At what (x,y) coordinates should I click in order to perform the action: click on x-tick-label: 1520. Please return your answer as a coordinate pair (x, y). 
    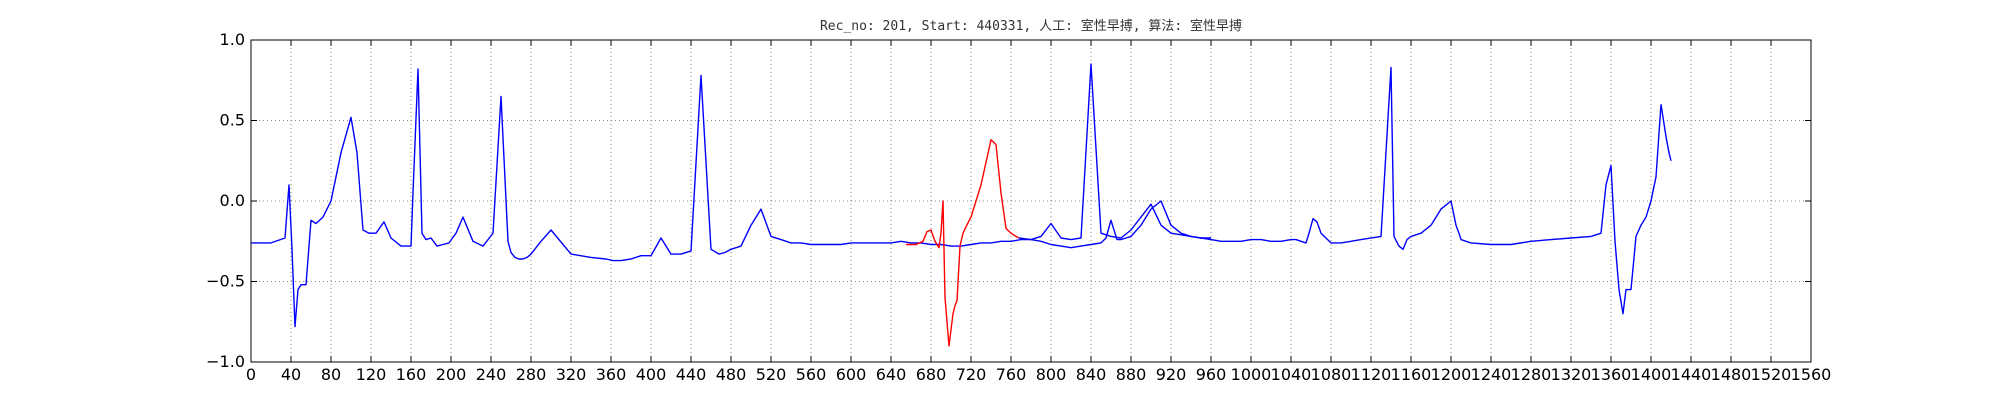
    Looking at the image, I should click on (1771, 374).